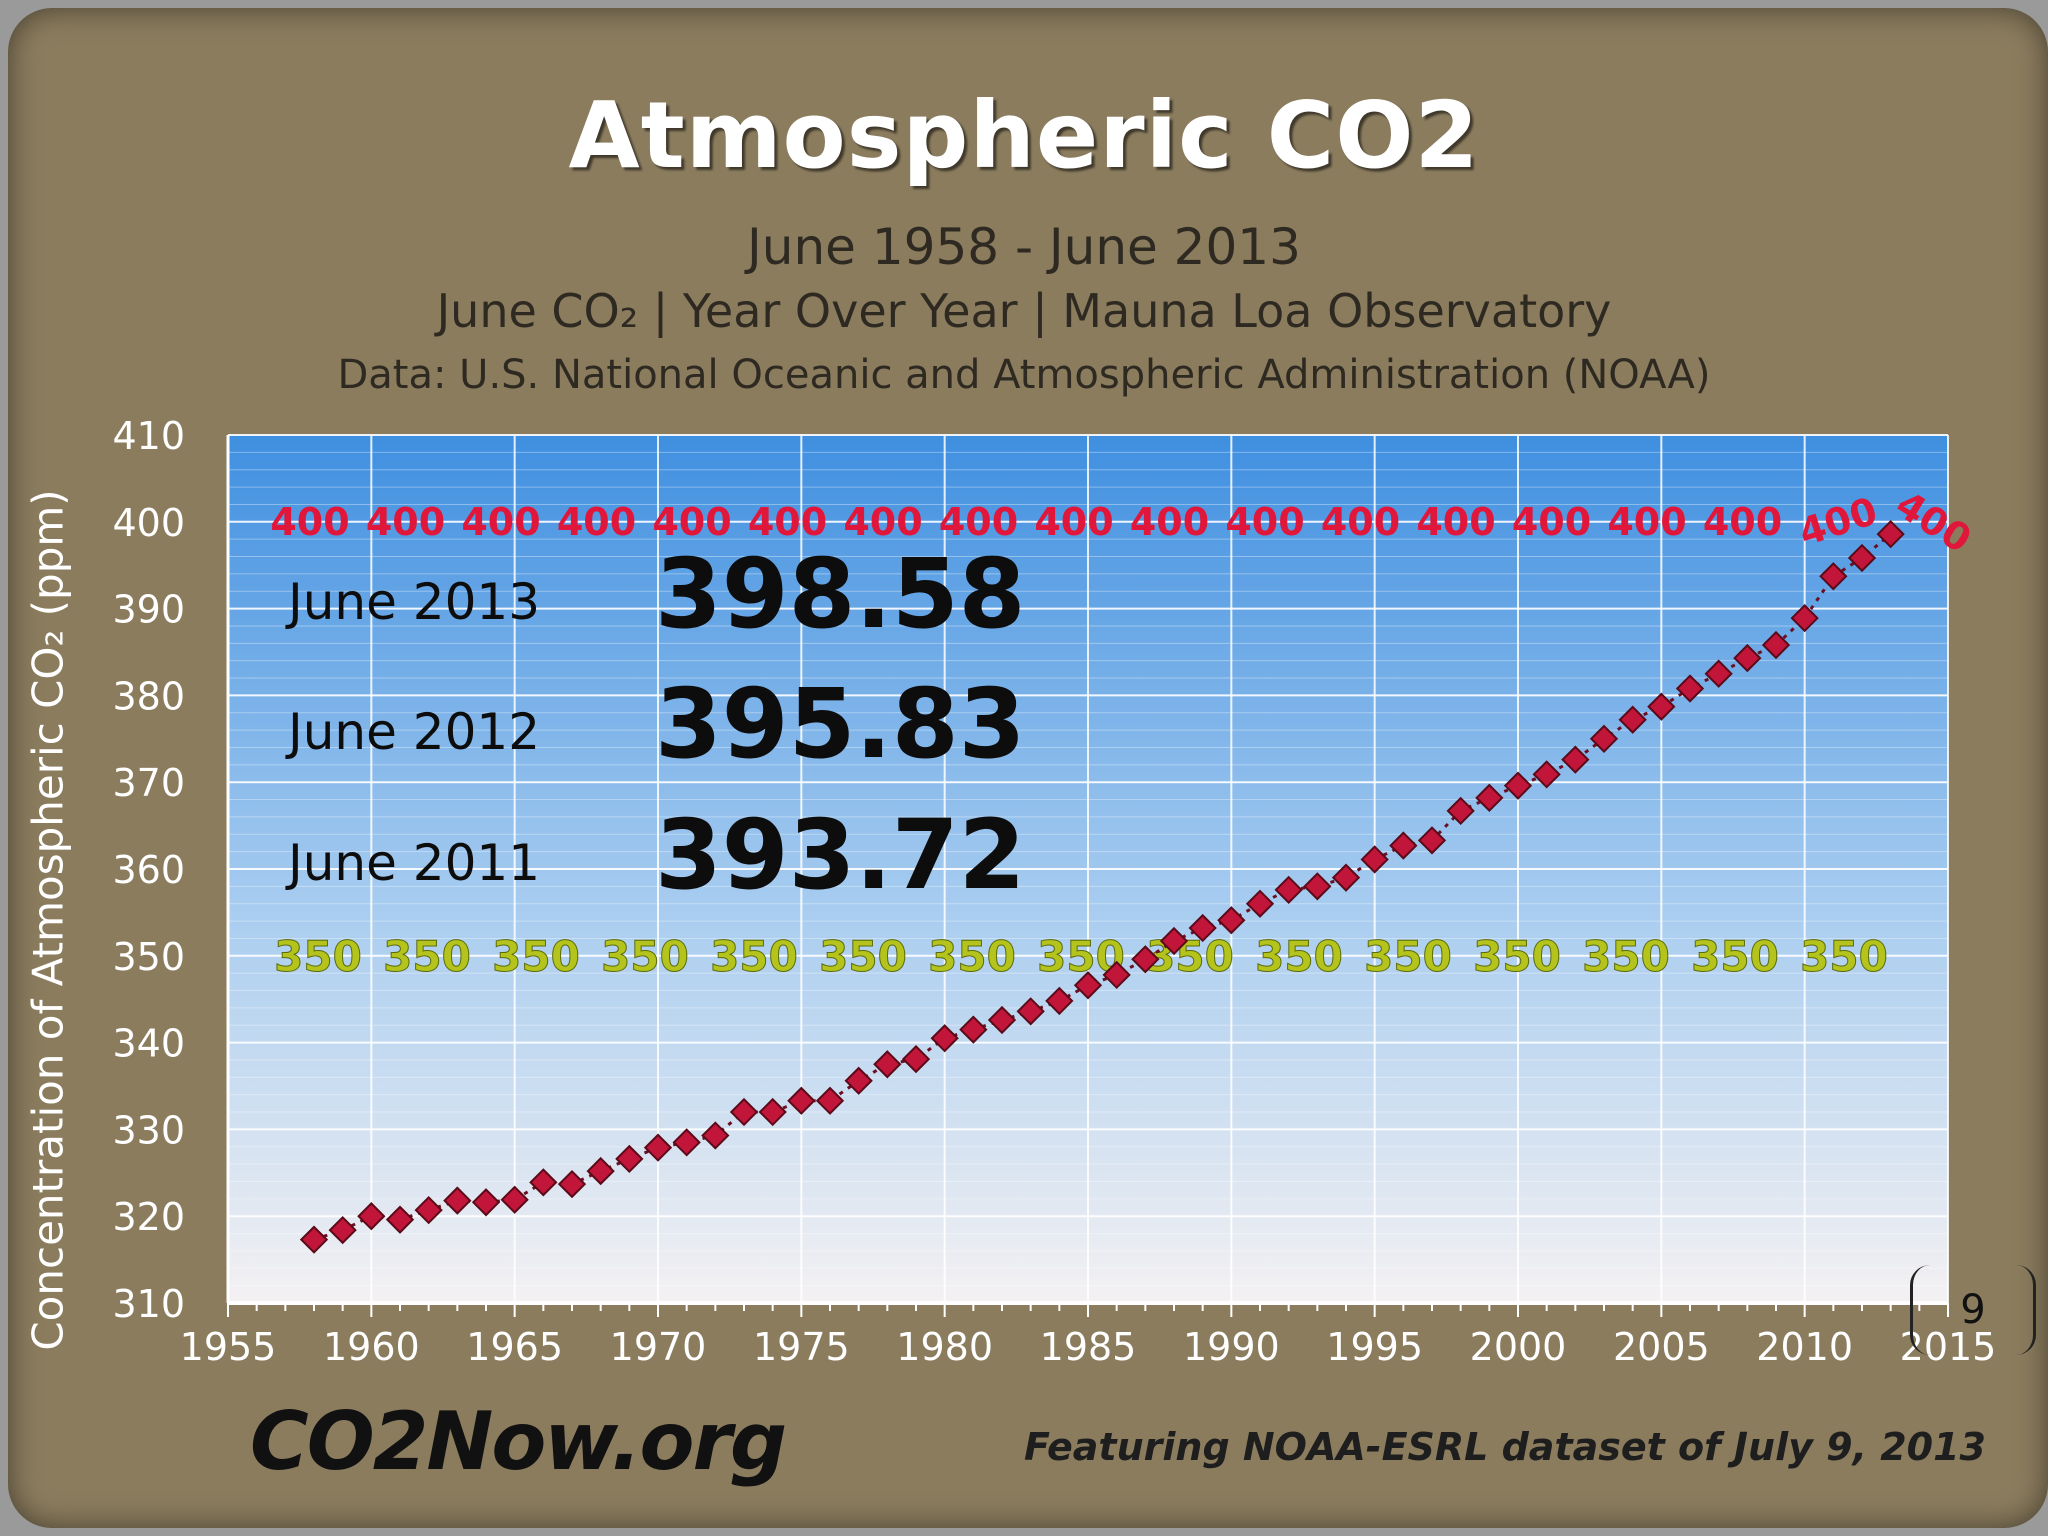 The image size is (2048, 1536). I want to click on annotation-label: June 2011, so click(412, 863).